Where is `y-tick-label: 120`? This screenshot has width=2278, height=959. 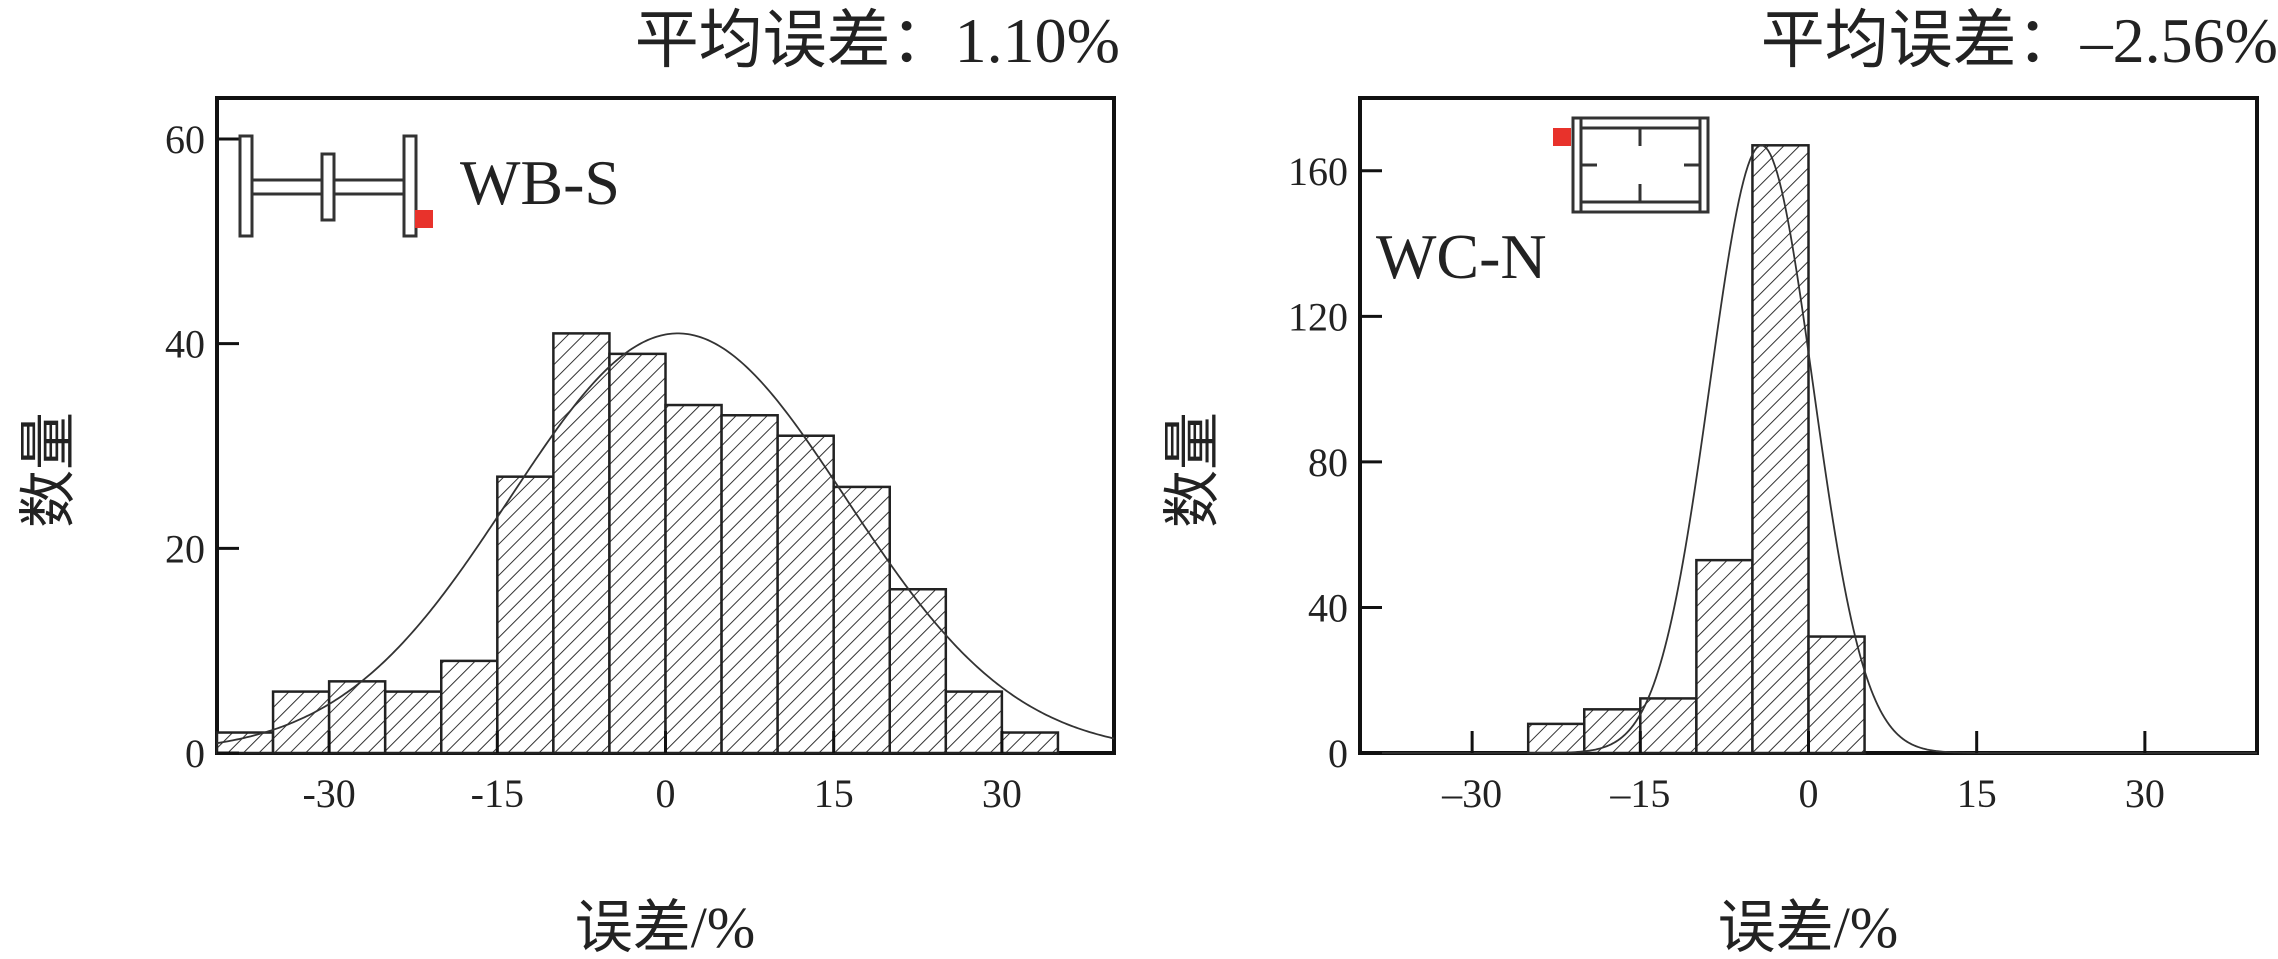
y-tick-label: 120 is located at coordinates (1318, 316).